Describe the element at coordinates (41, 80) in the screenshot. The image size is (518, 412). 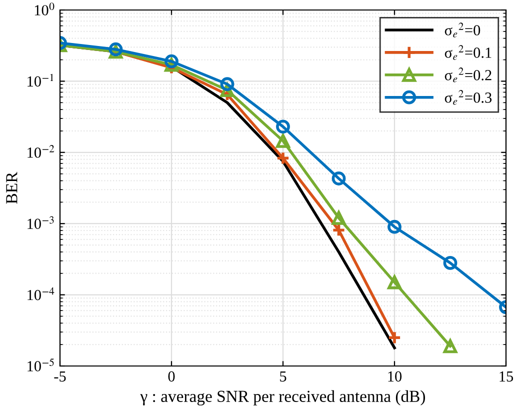
I see `y-tick-label: 10$^{−1}$` at that location.